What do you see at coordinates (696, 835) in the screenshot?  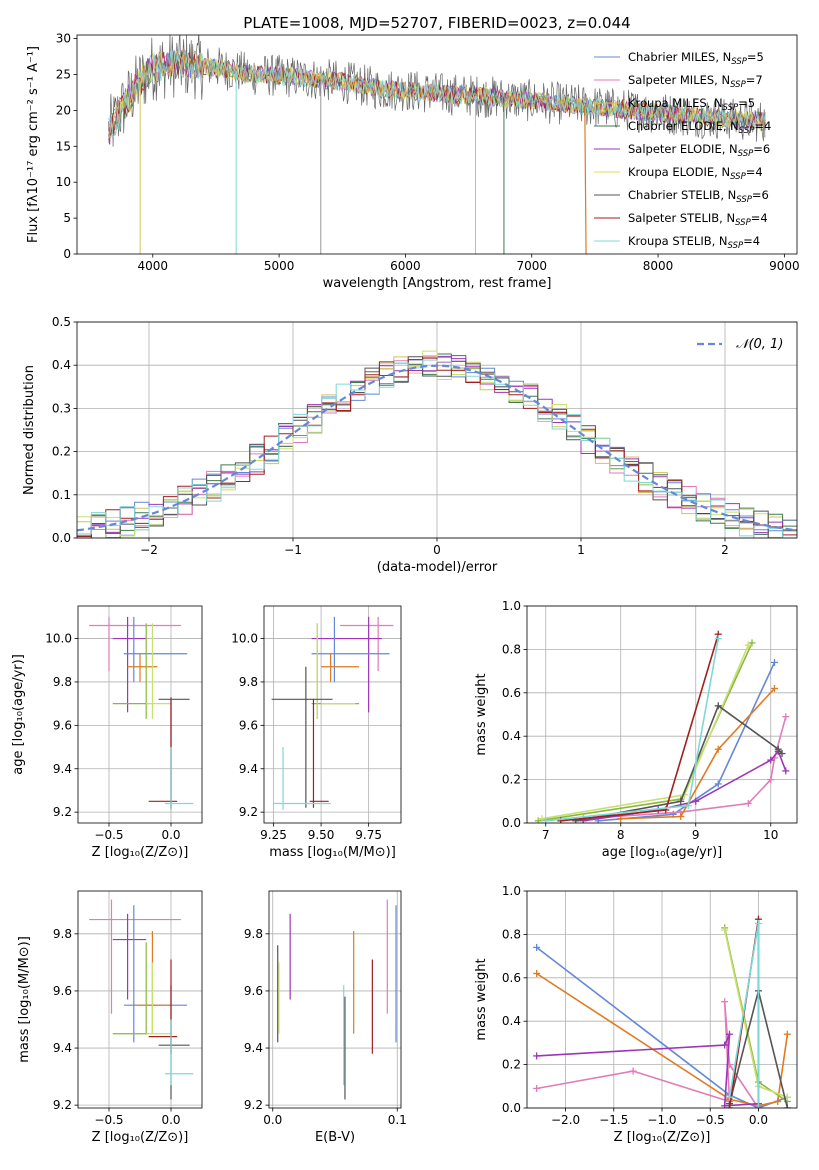 I see `x-tick-label: 9` at bounding box center [696, 835].